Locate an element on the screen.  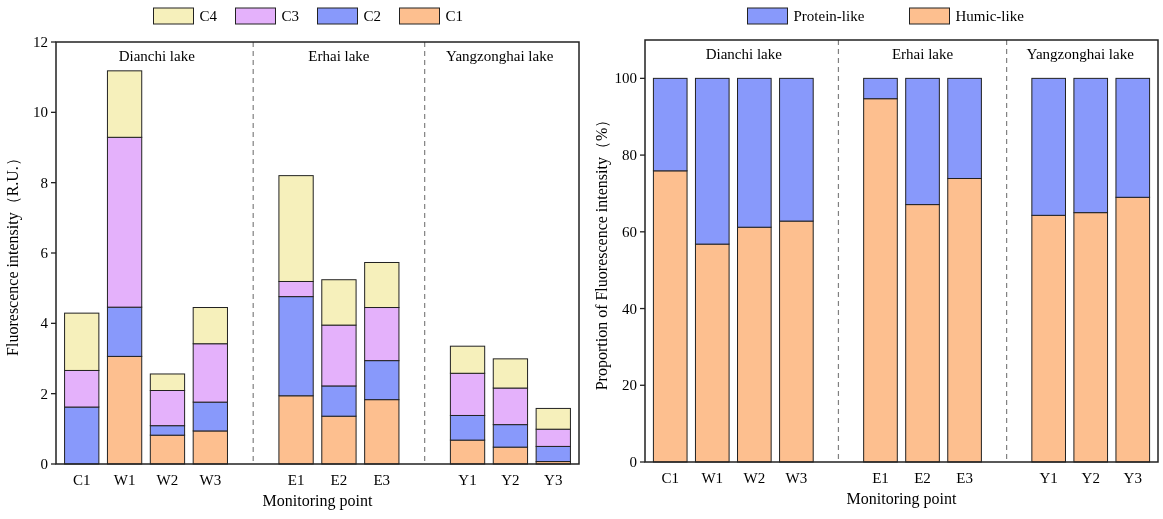
legend-label: C1 is located at coordinates (454, 16).